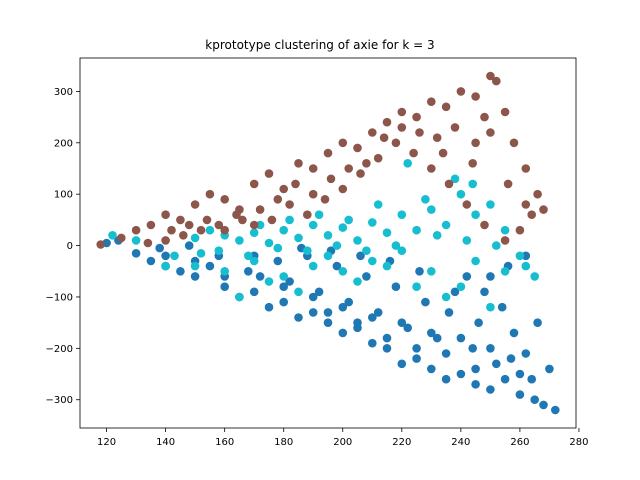 The width and height of the screenshot is (640, 480). Describe the element at coordinates (401, 442) in the screenshot. I see `x-tick-label-5: 220` at that location.